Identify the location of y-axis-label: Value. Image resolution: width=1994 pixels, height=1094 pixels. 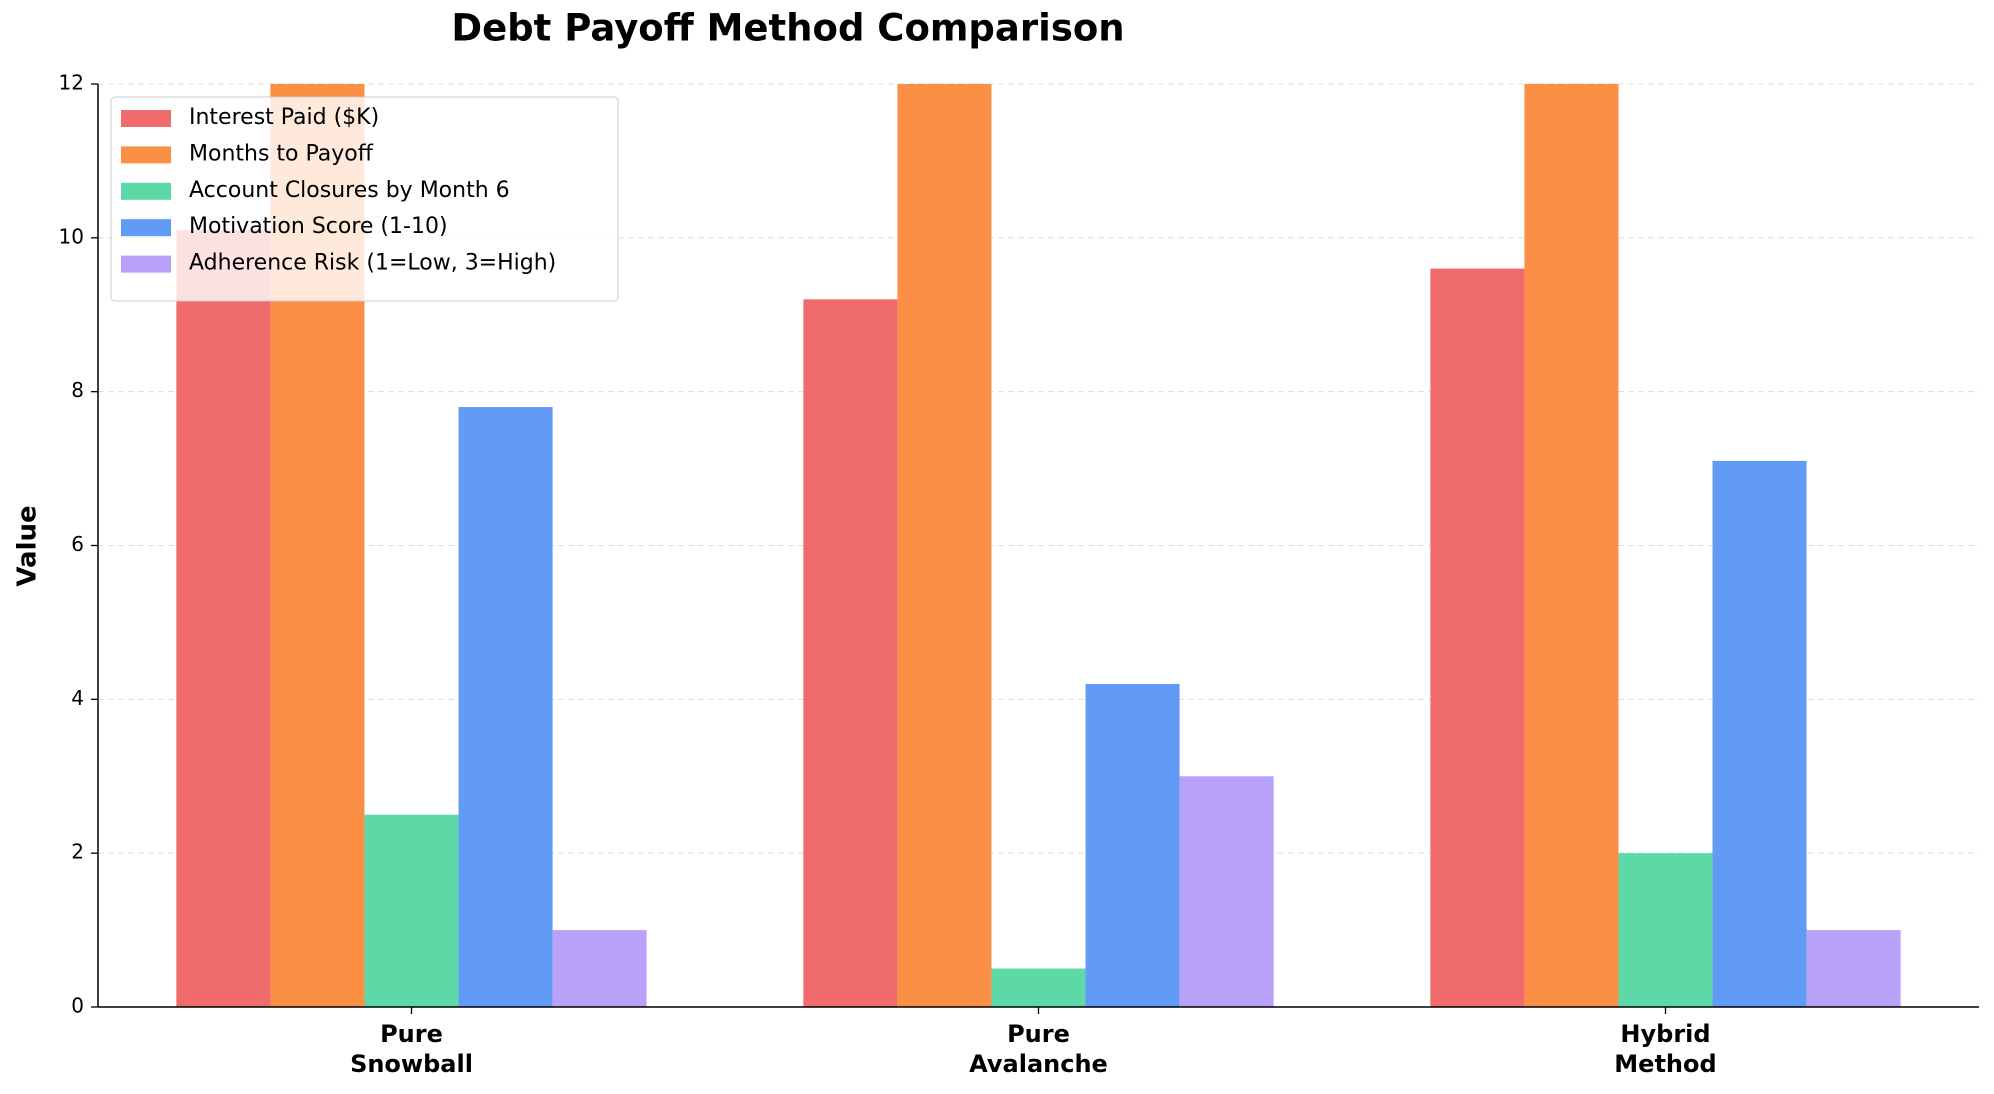
(28, 545).